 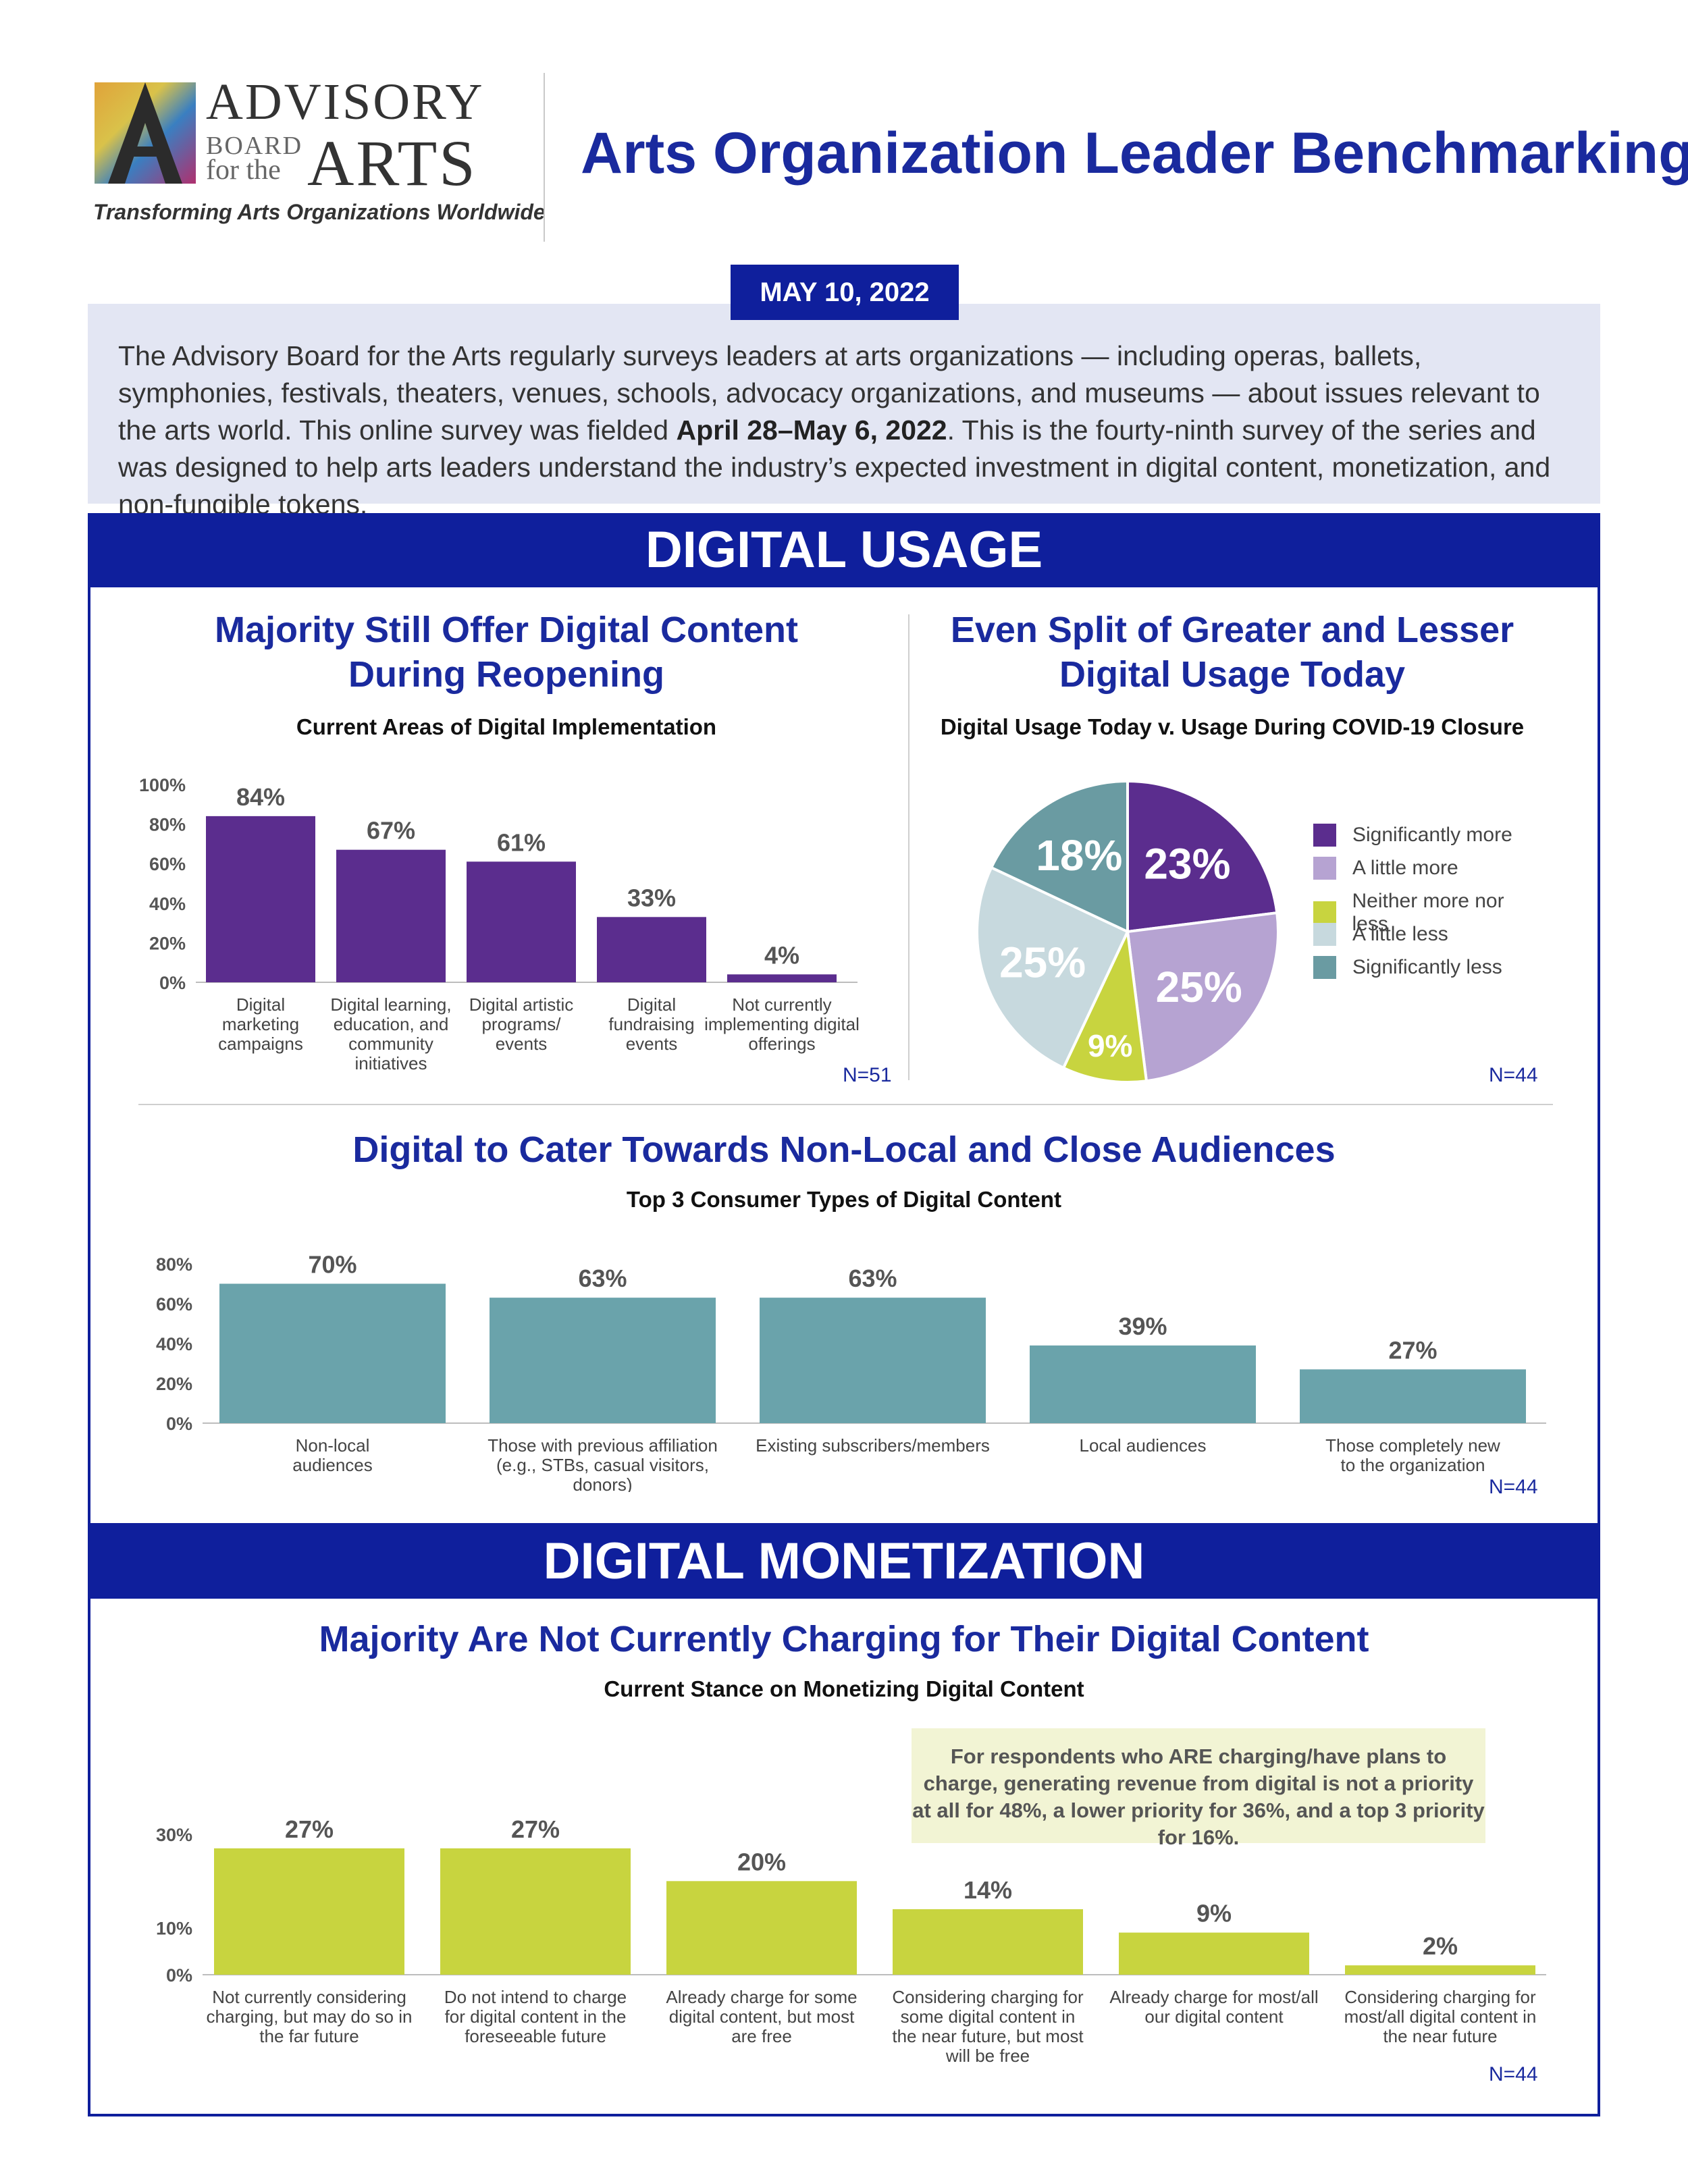 What do you see at coordinates (535, 1829) in the screenshot?
I see `chart4-data-label: 27%` at bounding box center [535, 1829].